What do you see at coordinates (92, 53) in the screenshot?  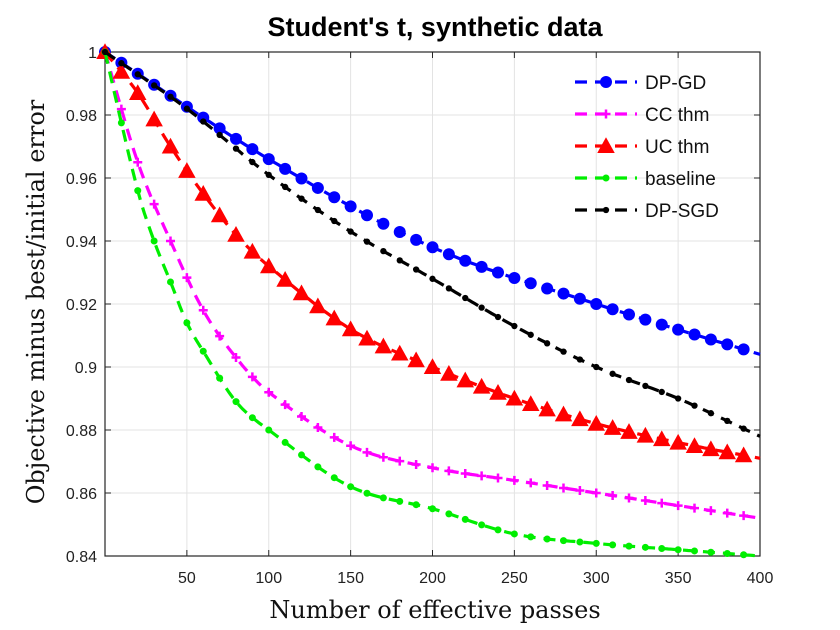 I see `y-tick-label: 1` at bounding box center [92, 53].